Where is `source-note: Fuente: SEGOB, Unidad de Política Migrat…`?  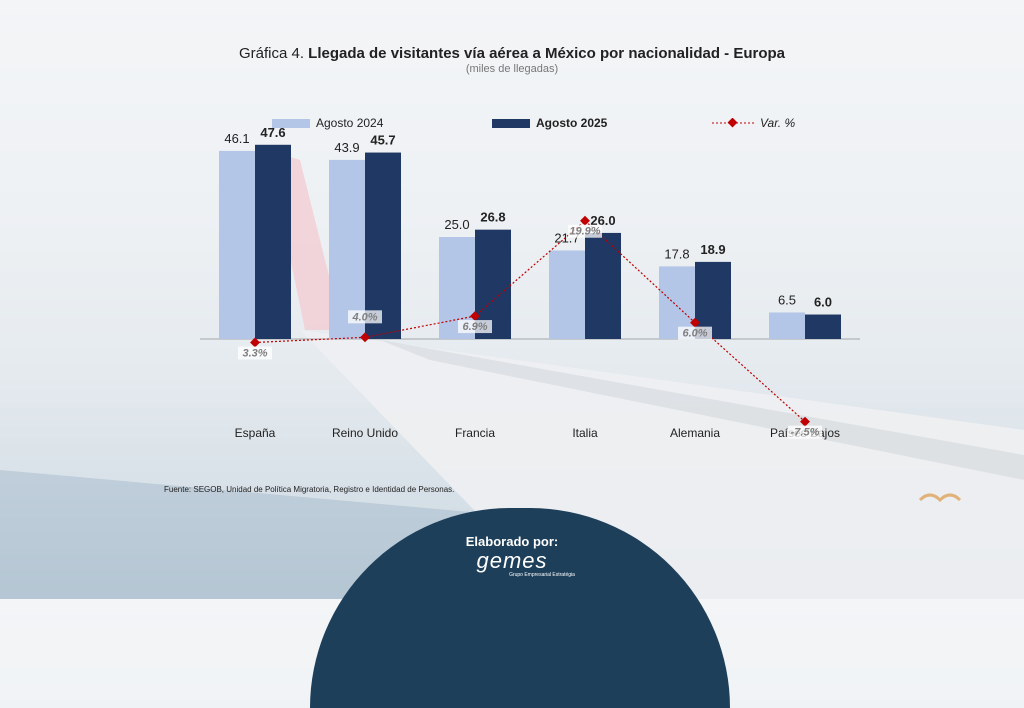 source-note: Fuente: SEGOB, Unidad de Política Migrat… is located at coordinates (309, 489).